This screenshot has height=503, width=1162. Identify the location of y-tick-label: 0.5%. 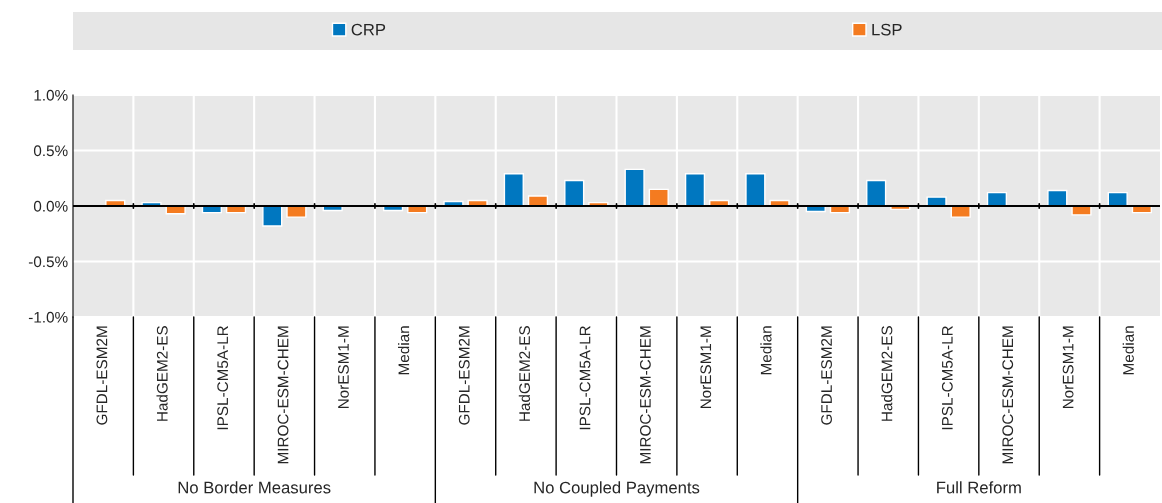
(50, 151).